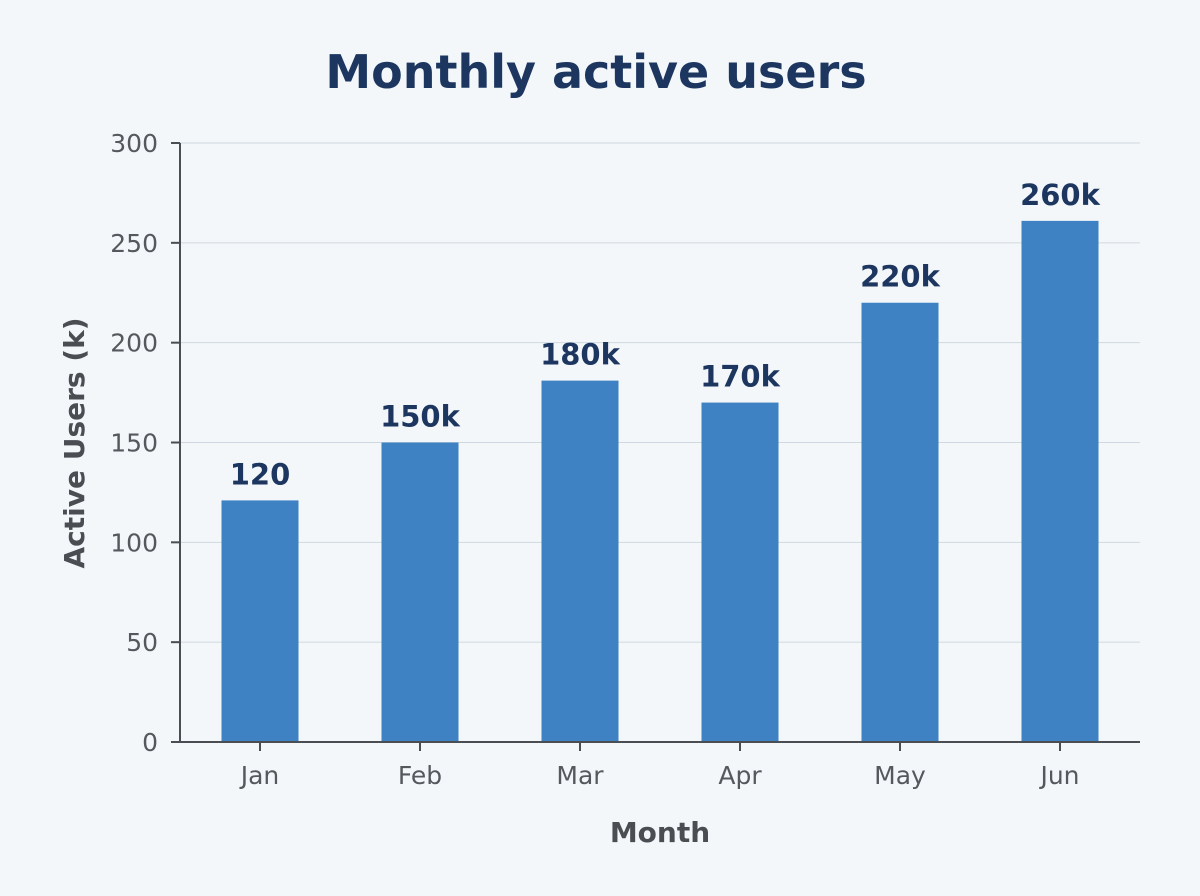  I want to click on bar-jun, so click(1060, 481).